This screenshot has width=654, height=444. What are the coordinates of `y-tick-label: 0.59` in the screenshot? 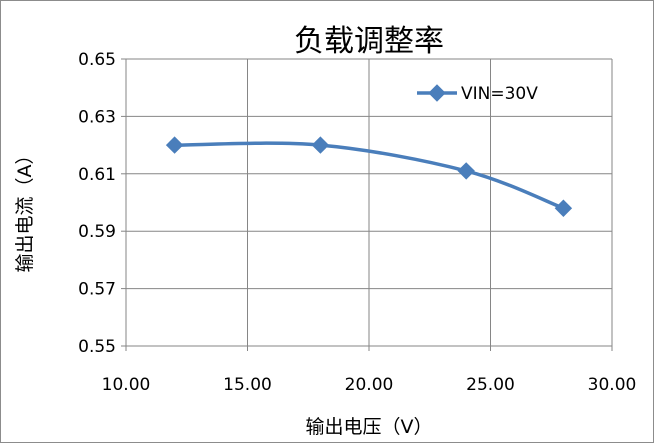 It's located at (97, 232).